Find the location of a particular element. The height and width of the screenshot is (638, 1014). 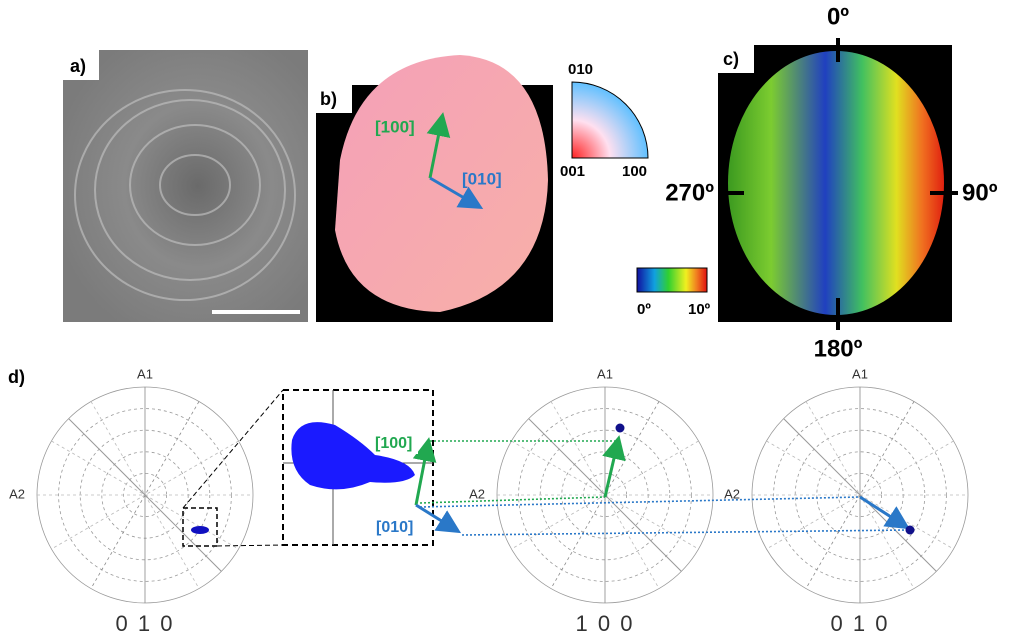

angle-label: 270º is located at coordinates (689, 192).